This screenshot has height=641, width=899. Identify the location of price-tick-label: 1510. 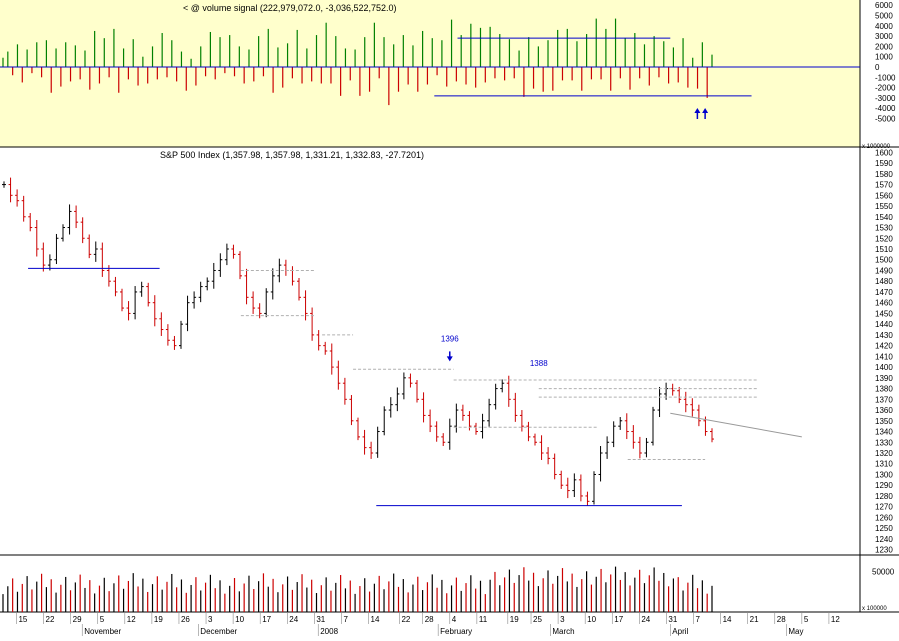
(884, 249).